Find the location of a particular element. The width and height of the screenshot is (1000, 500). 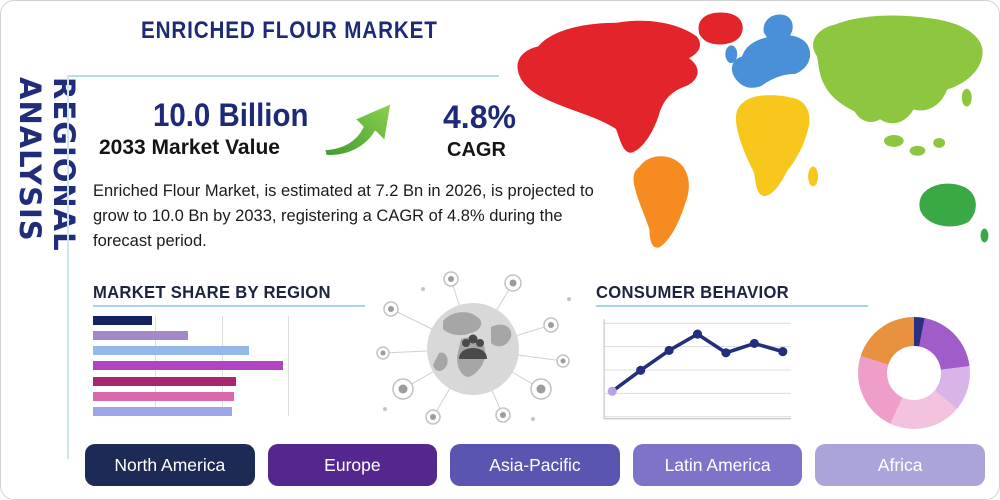

region-button-europe: Europe is located at coordinates (352, 465).